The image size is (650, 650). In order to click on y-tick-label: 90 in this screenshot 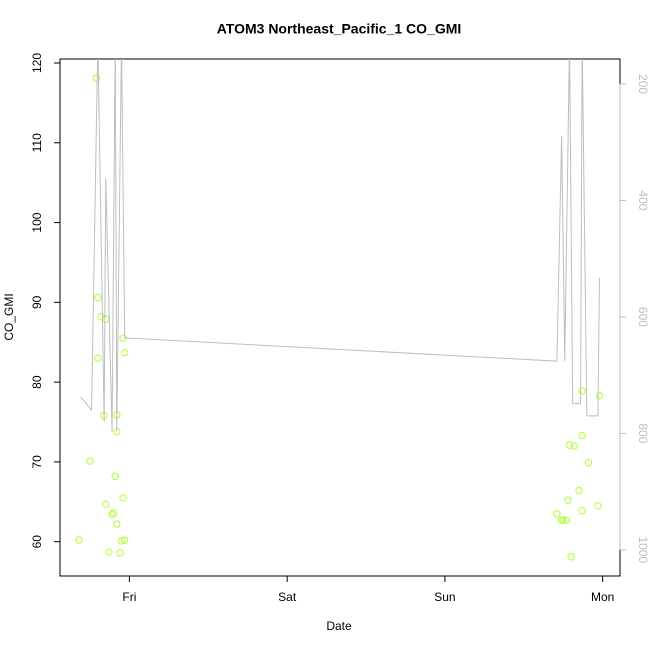, I will do `click(37, 302)`.